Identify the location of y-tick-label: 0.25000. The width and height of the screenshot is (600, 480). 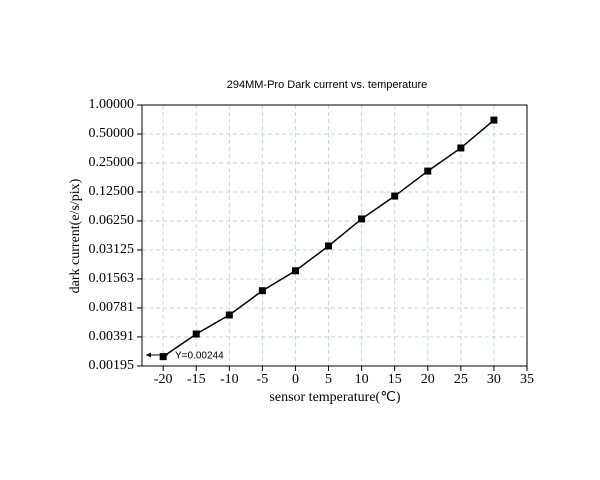
(112, 162).